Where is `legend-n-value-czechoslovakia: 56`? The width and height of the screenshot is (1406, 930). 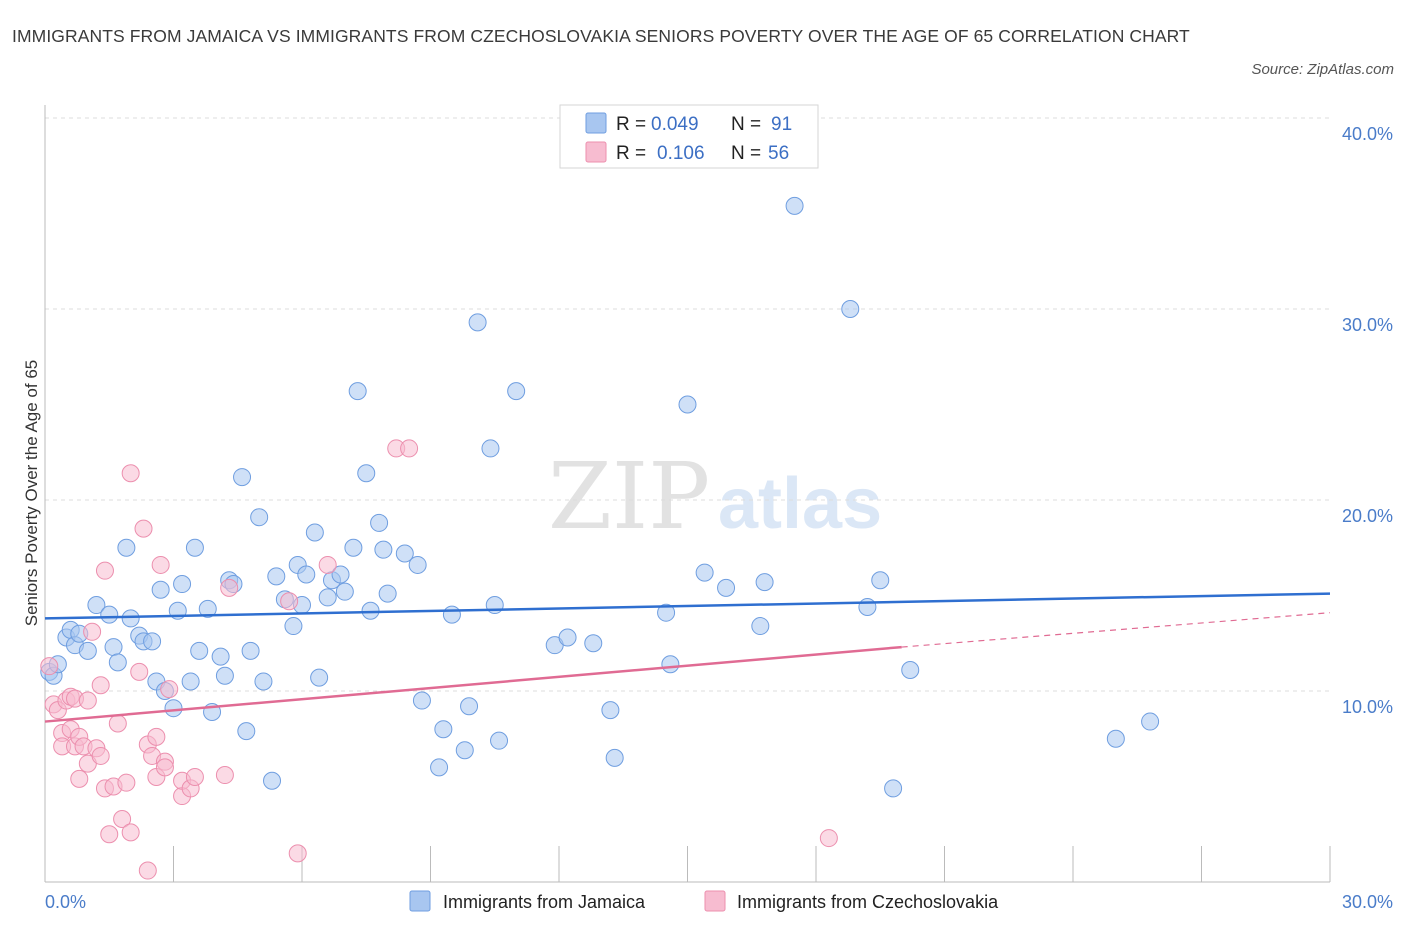
legend-n-value-czechoslovakia: 56 is located at coordinates (778, 153).